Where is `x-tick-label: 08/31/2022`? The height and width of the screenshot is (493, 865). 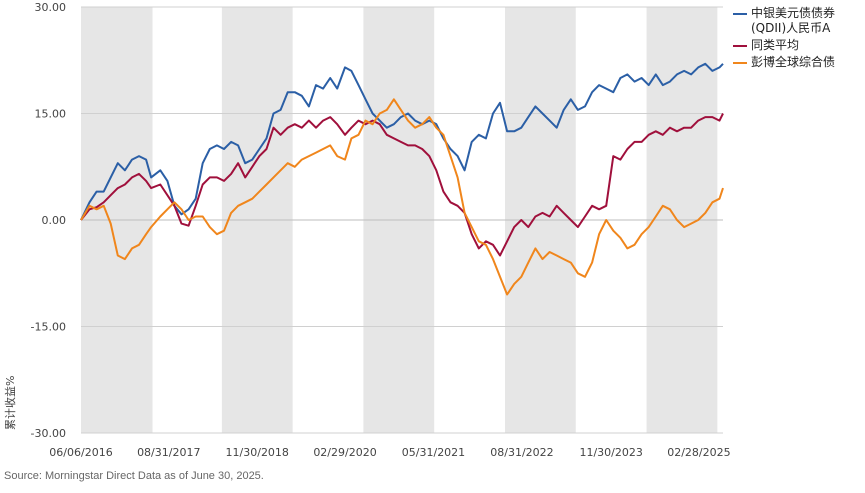
x-tick-label: 08/31/2022 is located at coordinates (521, 452).